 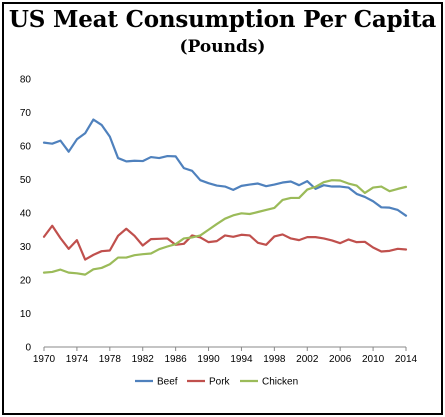 What do you see at coordinates (44, 359) in the screenshot?
I see `x-tick-label: 1970` at bounding box center [44, 359].